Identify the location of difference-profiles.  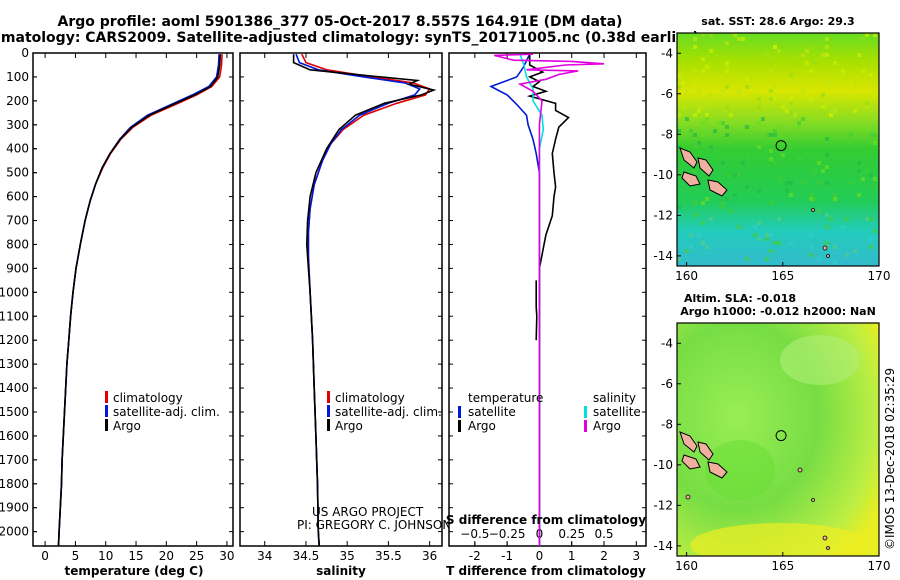
(547, 299).